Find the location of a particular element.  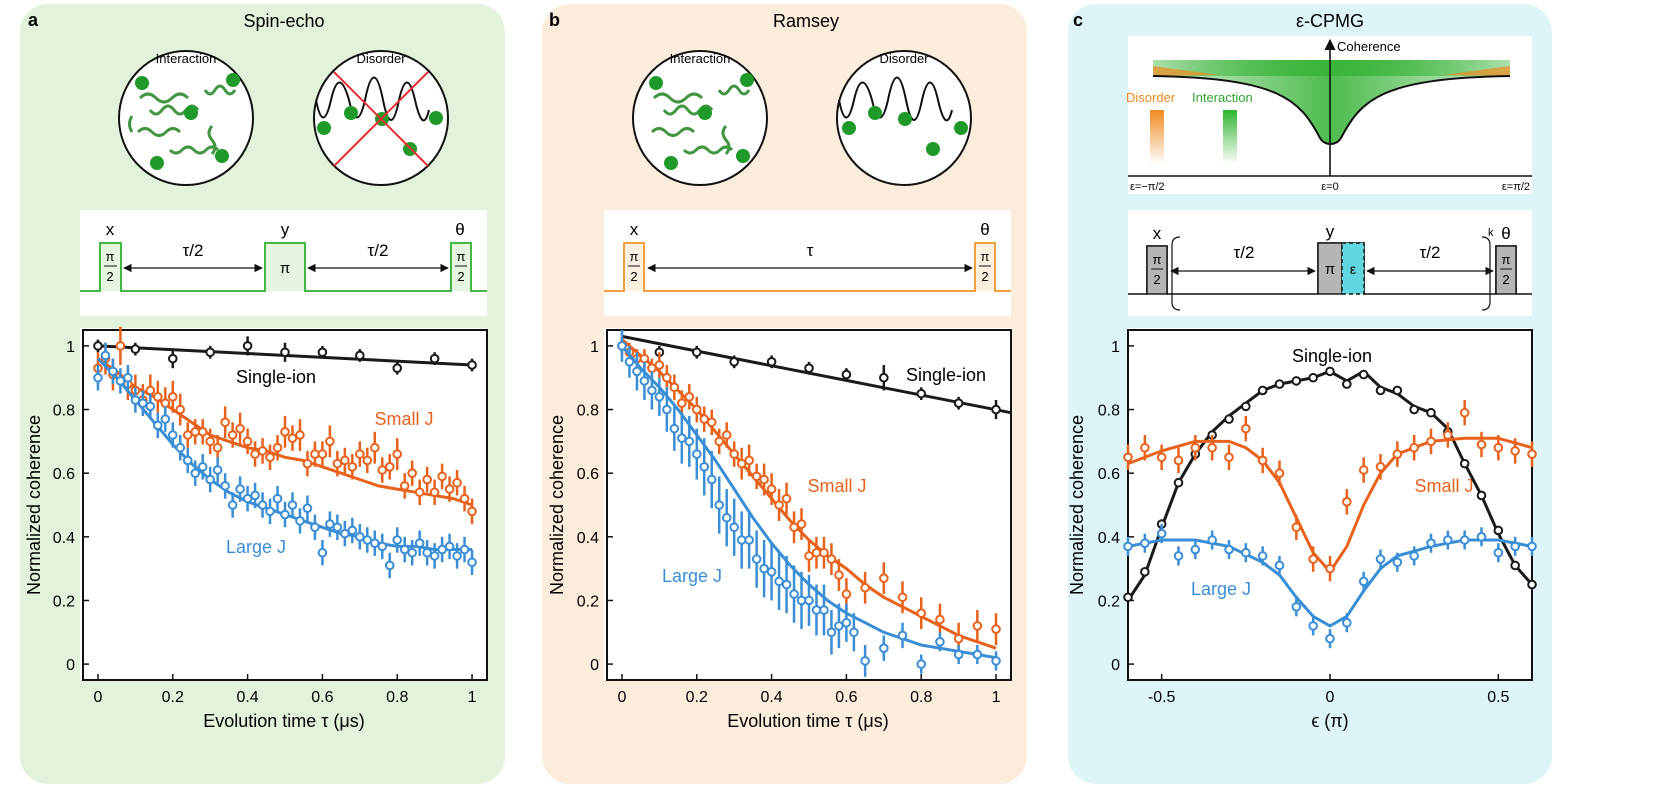

plot-c-small-fit-line is located at coordinates (1330, 505).